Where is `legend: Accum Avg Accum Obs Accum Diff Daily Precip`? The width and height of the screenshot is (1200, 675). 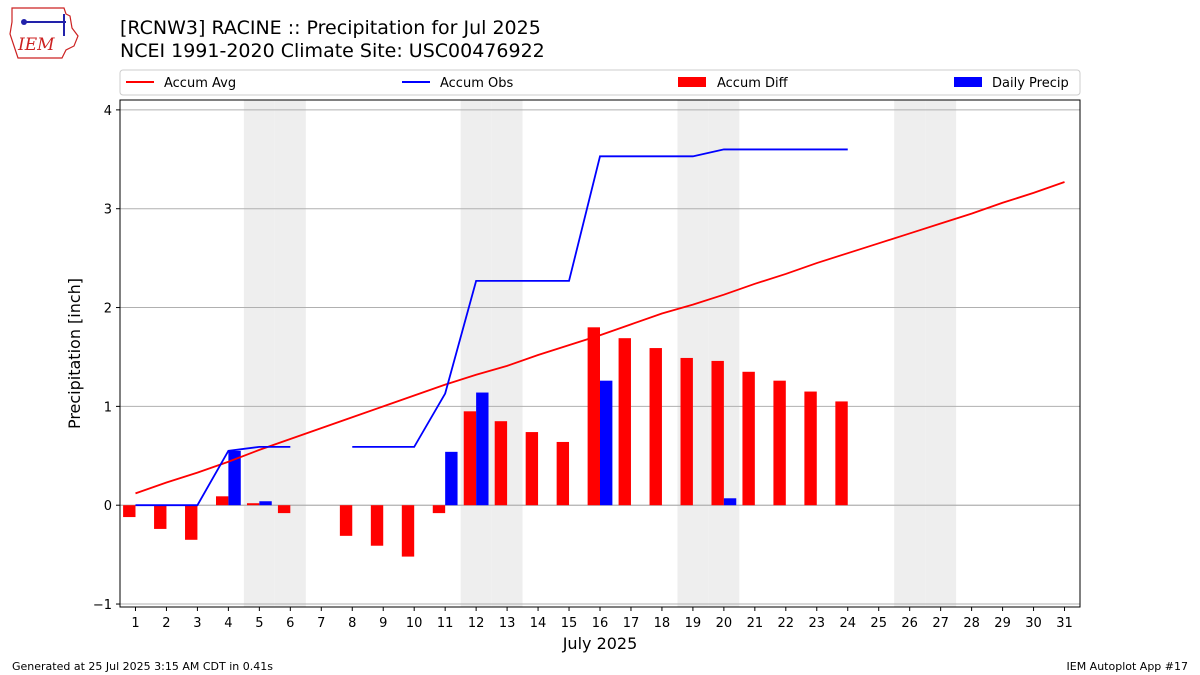
legend: Accum Avg Accum Obs Accum Diff Daily Precip is located at coordinates (600, 82).